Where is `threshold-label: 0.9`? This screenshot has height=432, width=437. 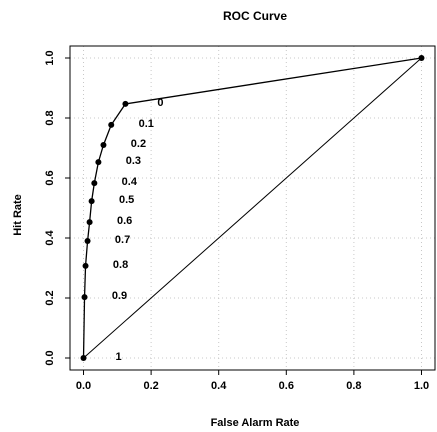
threshold-label: 0.9 is located at coordinates (119, 296).